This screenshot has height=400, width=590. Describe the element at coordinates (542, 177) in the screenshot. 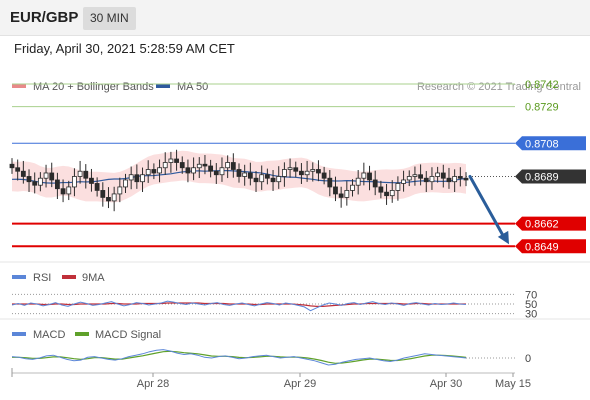

I see `current-price-label: 0.8689` at that location.